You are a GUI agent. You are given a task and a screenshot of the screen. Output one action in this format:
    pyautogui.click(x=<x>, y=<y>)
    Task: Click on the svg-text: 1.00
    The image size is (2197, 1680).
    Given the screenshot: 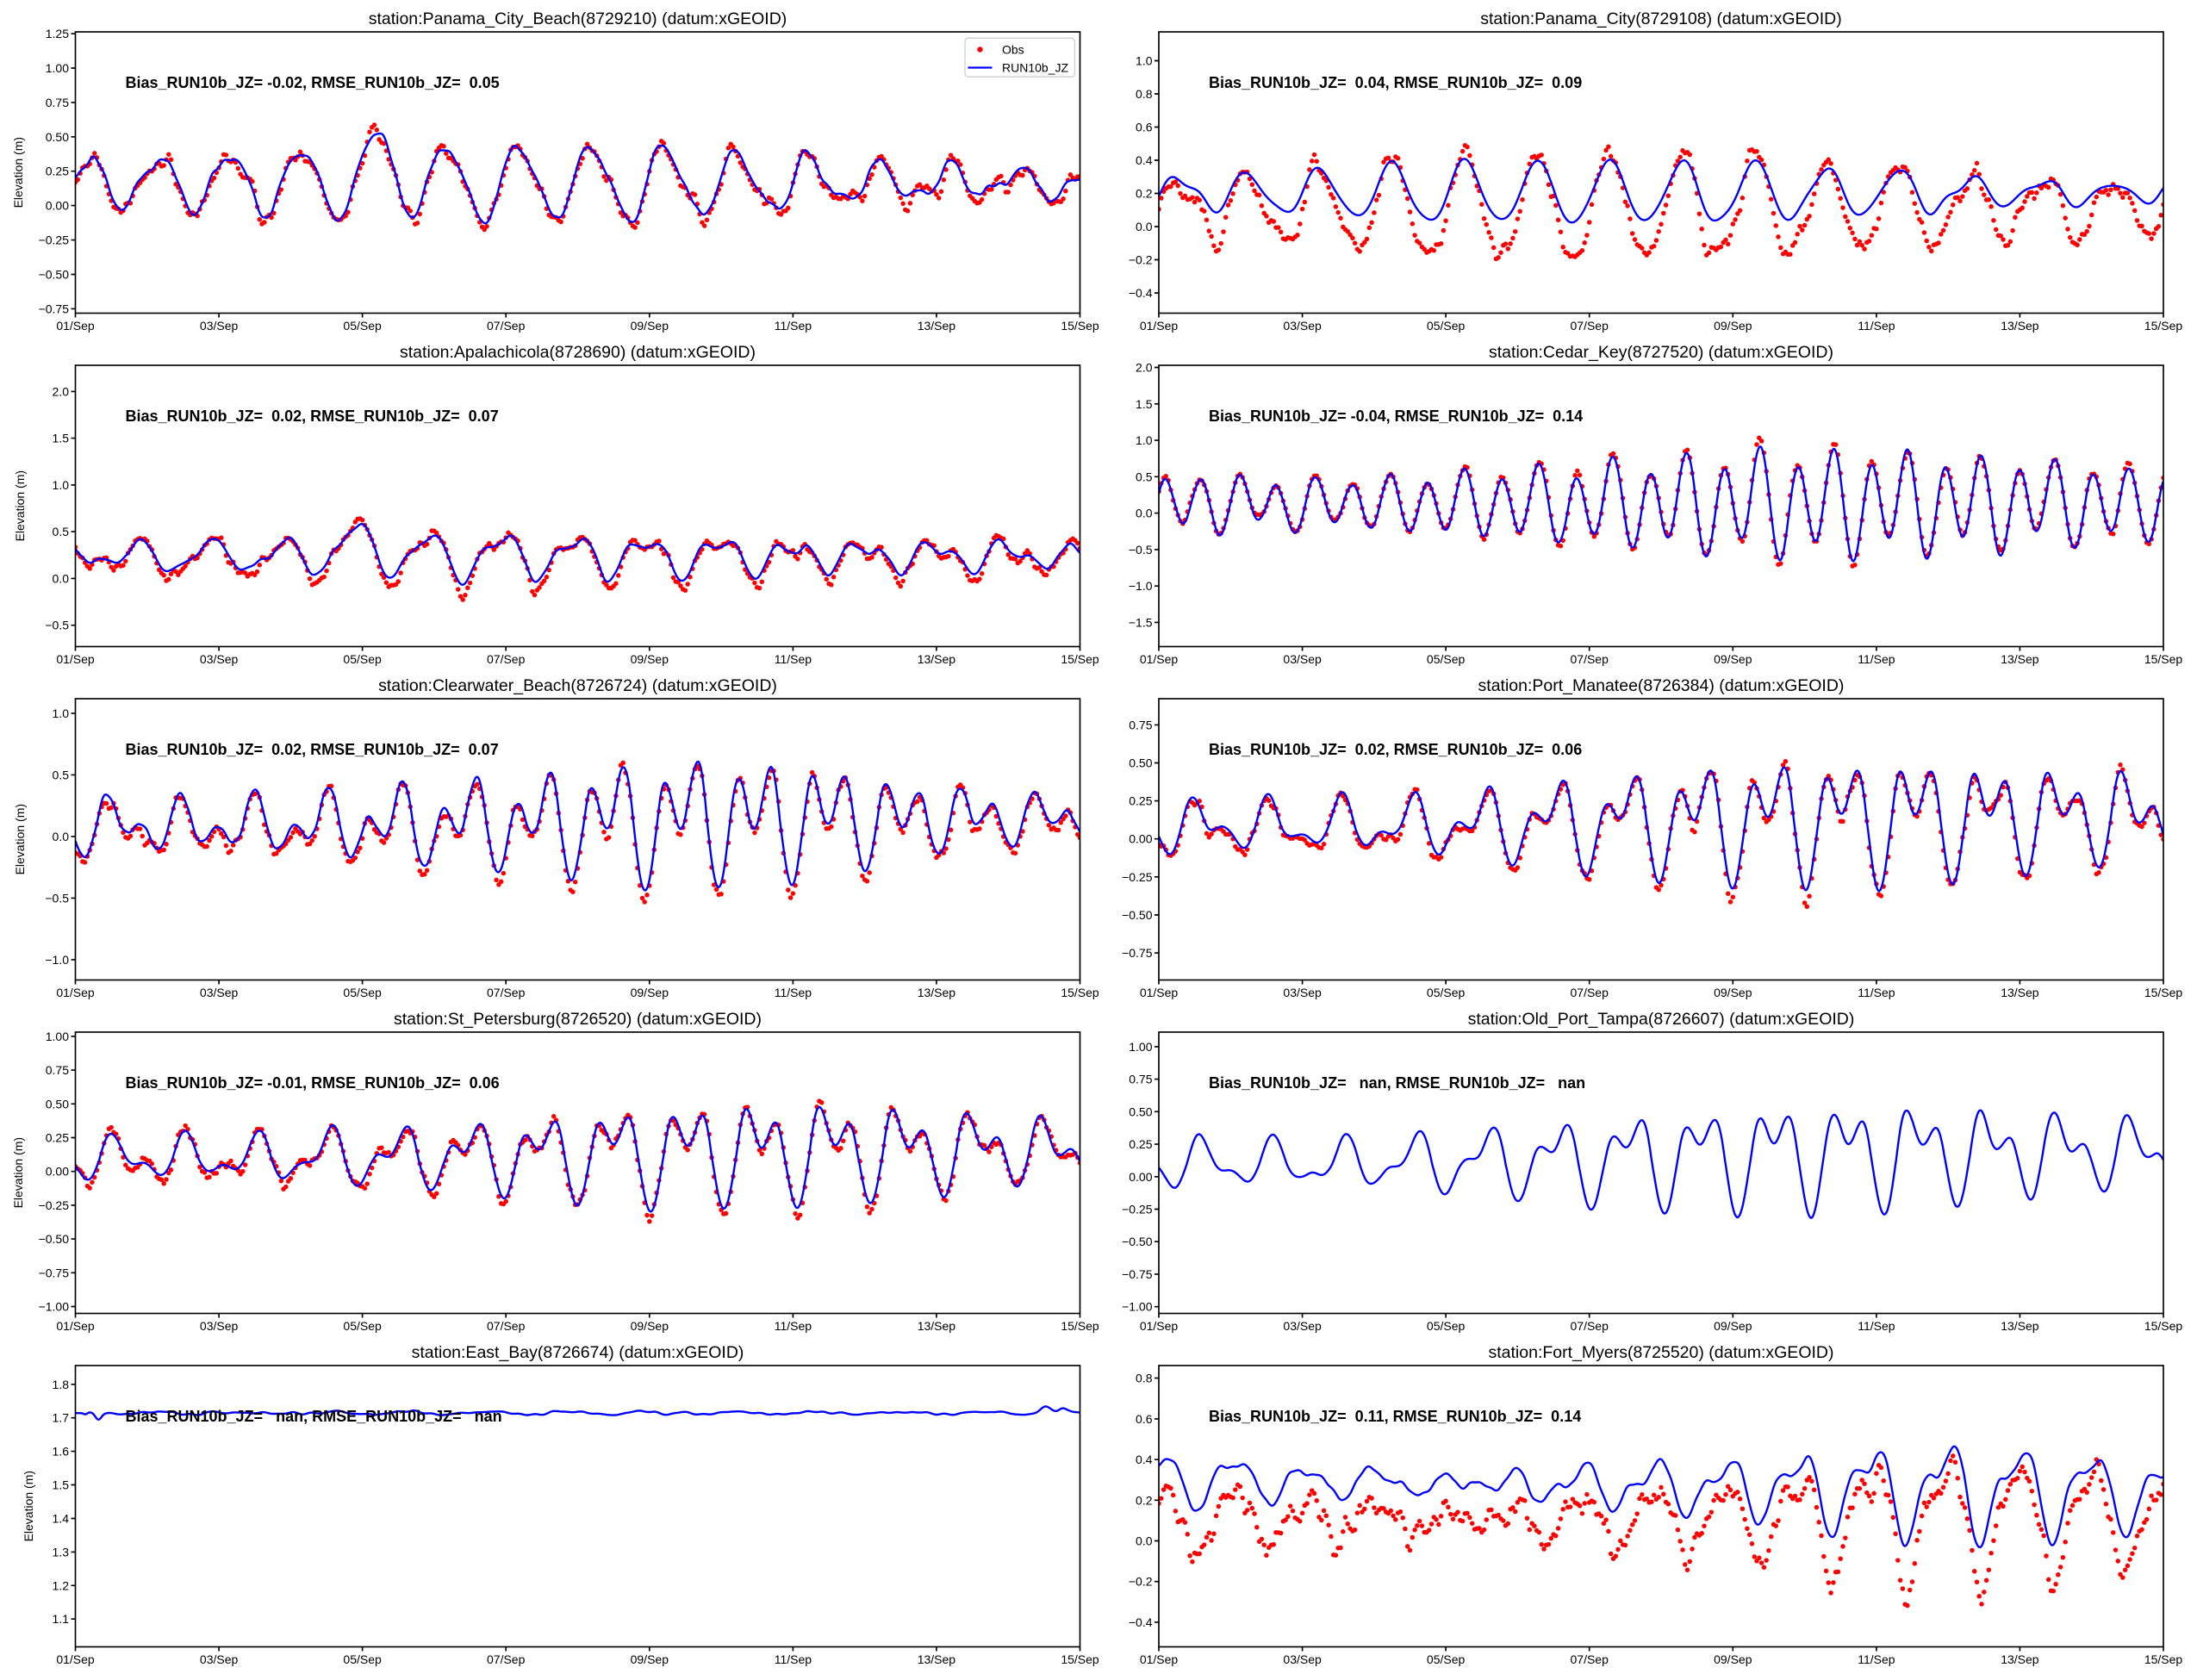 What is the action you would take?
    pyautogui.click(x=1141, y=1047)
    